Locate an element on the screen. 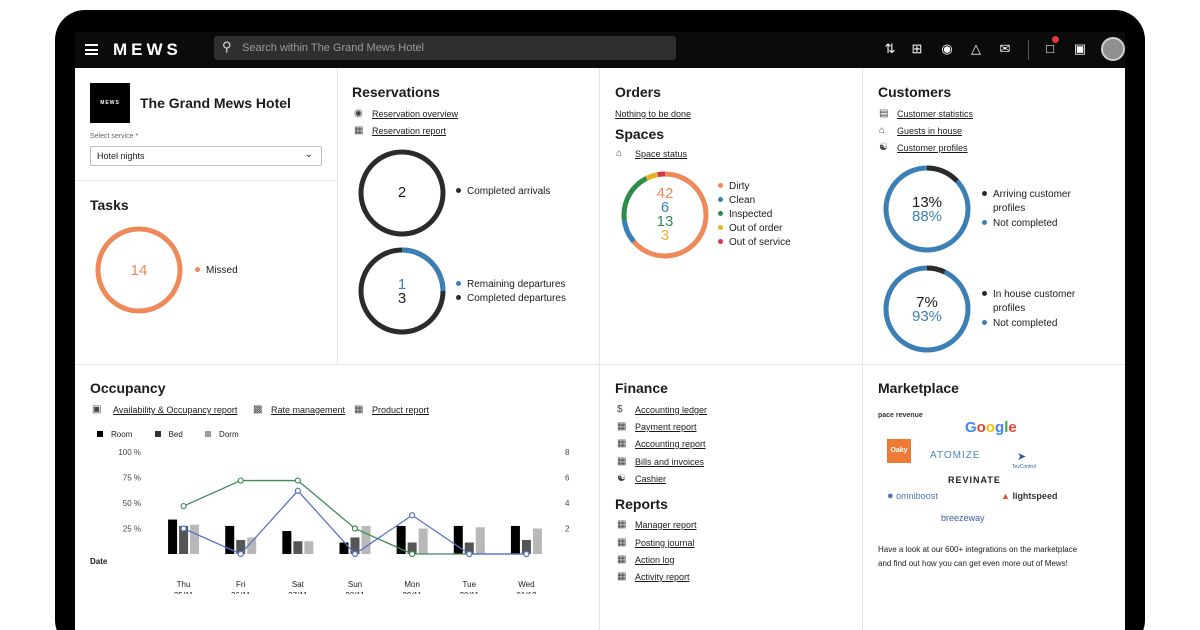 This screenshot has height=630, width=1200. legend-clean: Clean is located at coordinates (736, 200).